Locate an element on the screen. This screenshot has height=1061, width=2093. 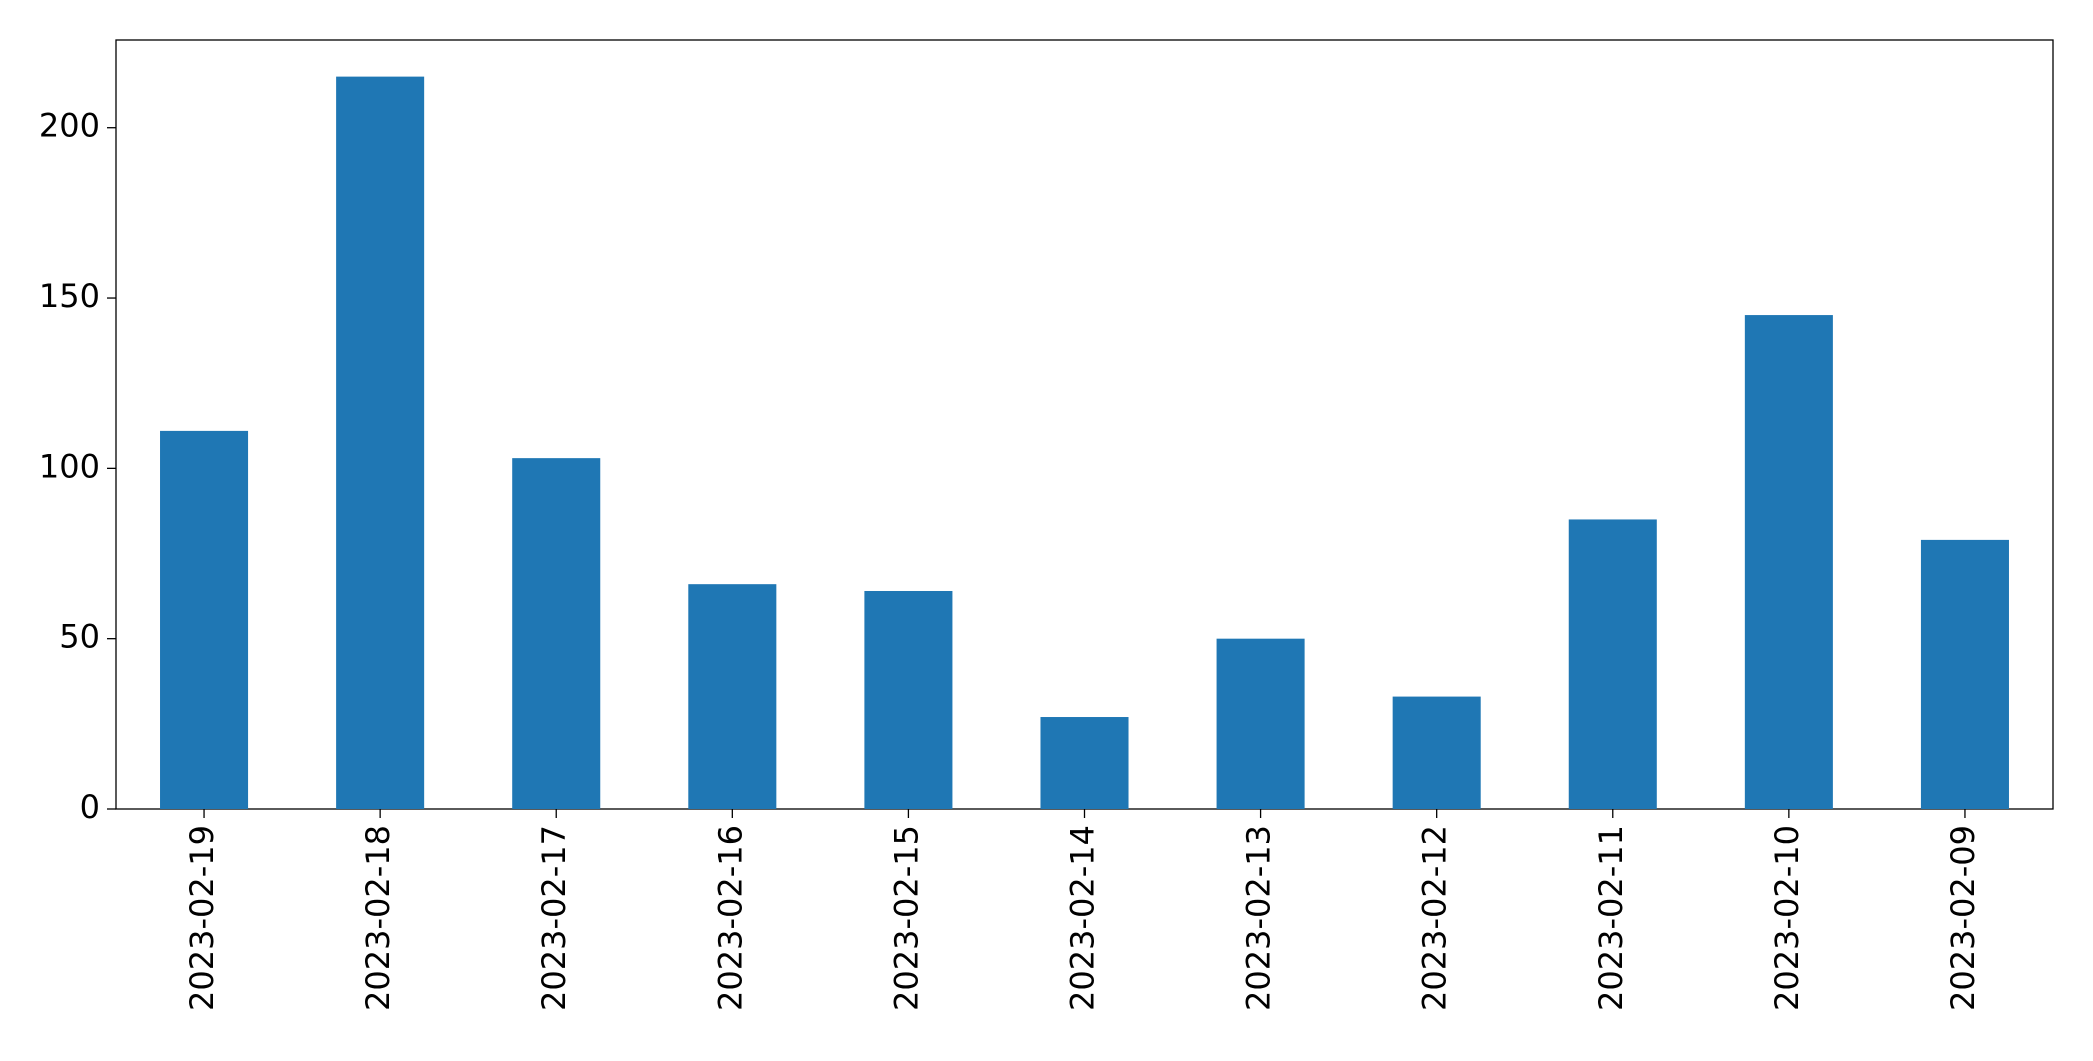
x-tick-label: 2023-02-19 is located at coordinates (202, 918).